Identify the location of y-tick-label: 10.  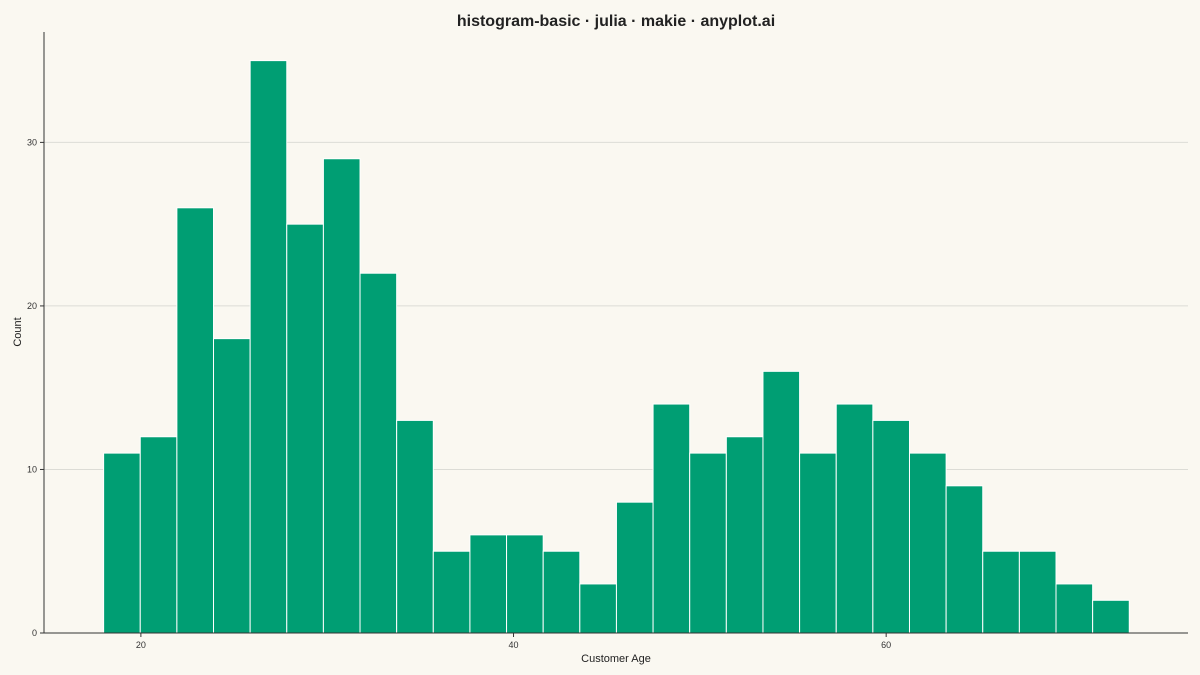
(32, 469).